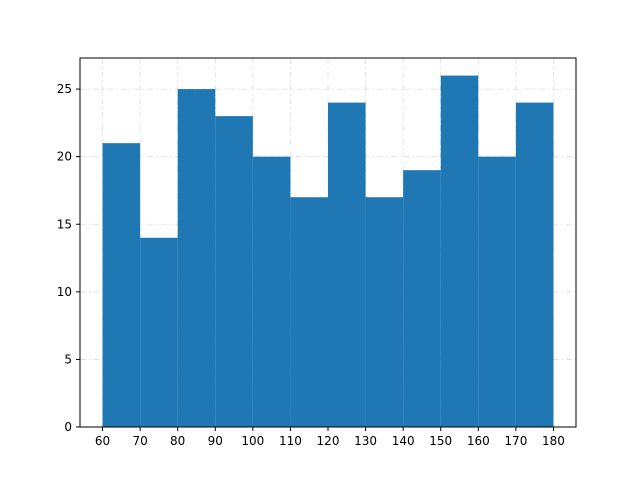 This screenshot has width=640, height=480. I want to click on y-tick-label: 20, so click(64, 157).